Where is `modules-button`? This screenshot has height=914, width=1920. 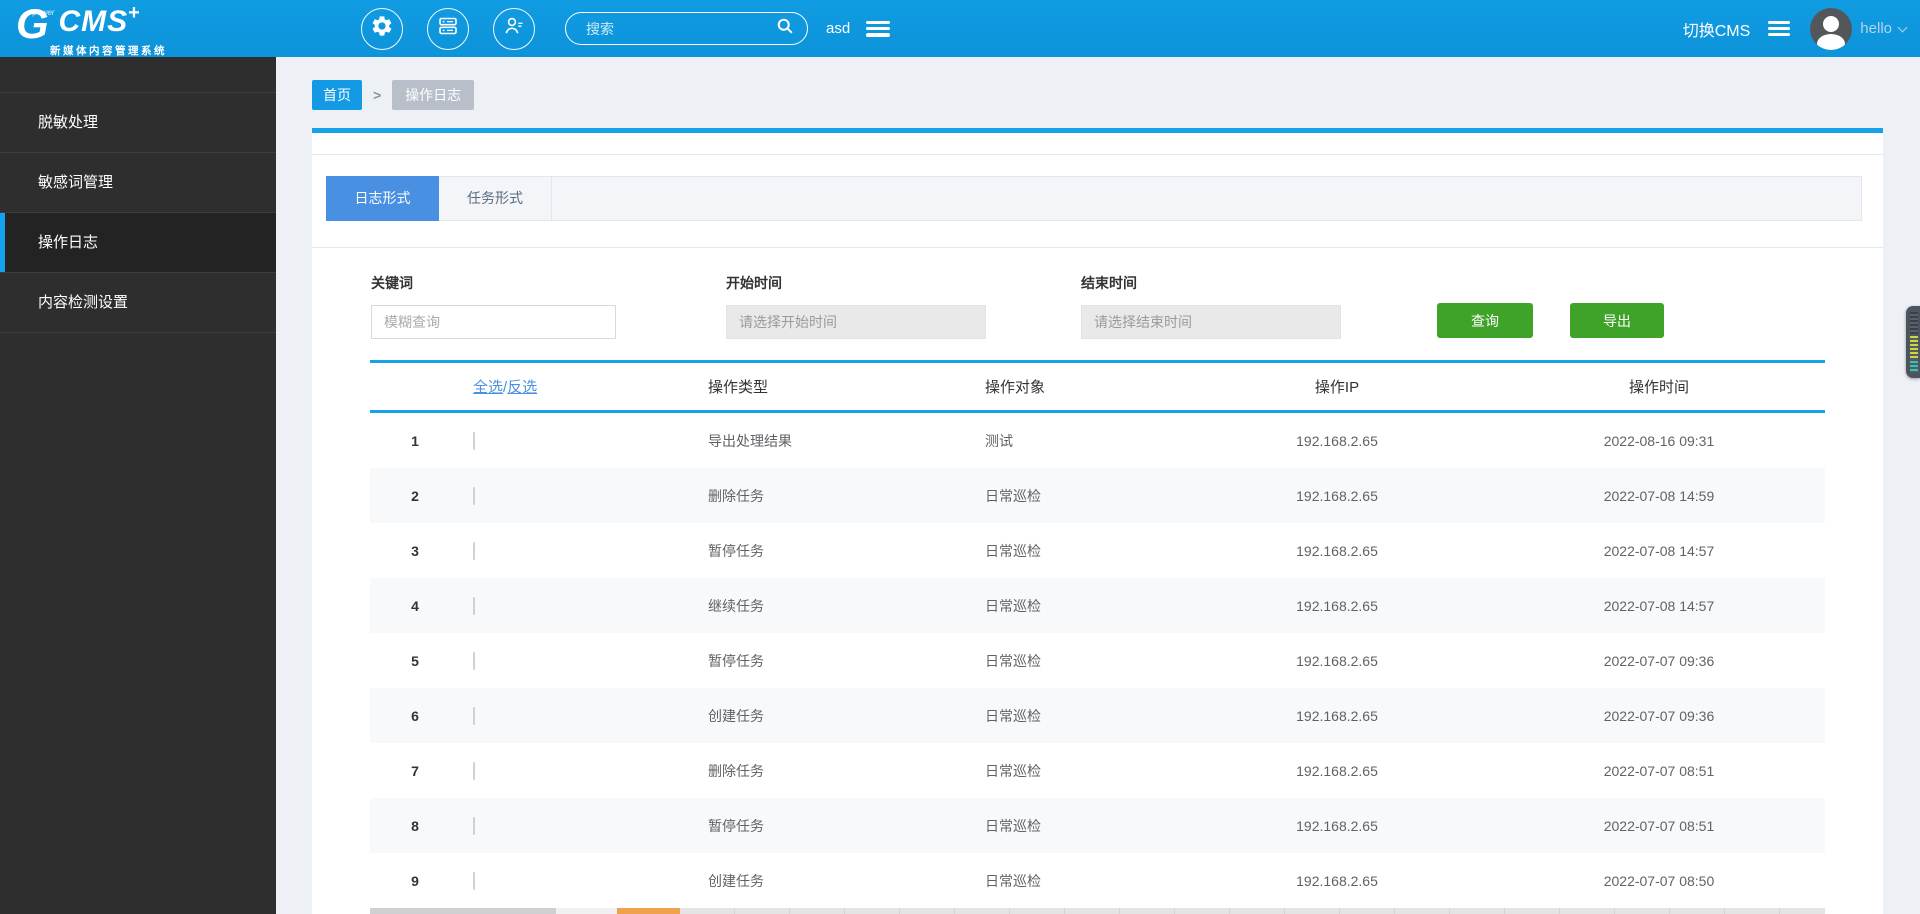 modules-button is located at coordinates (448, 28).